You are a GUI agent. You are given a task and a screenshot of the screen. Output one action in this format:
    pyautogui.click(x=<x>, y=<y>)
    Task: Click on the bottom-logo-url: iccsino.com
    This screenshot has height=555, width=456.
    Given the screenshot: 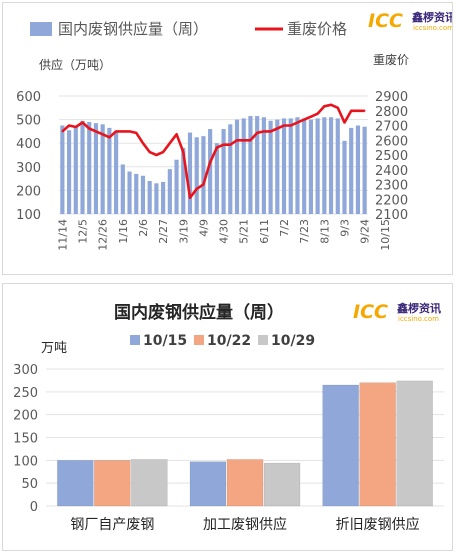 What is the action you would take?
    pyautogui.click(x=418, y=319)
    